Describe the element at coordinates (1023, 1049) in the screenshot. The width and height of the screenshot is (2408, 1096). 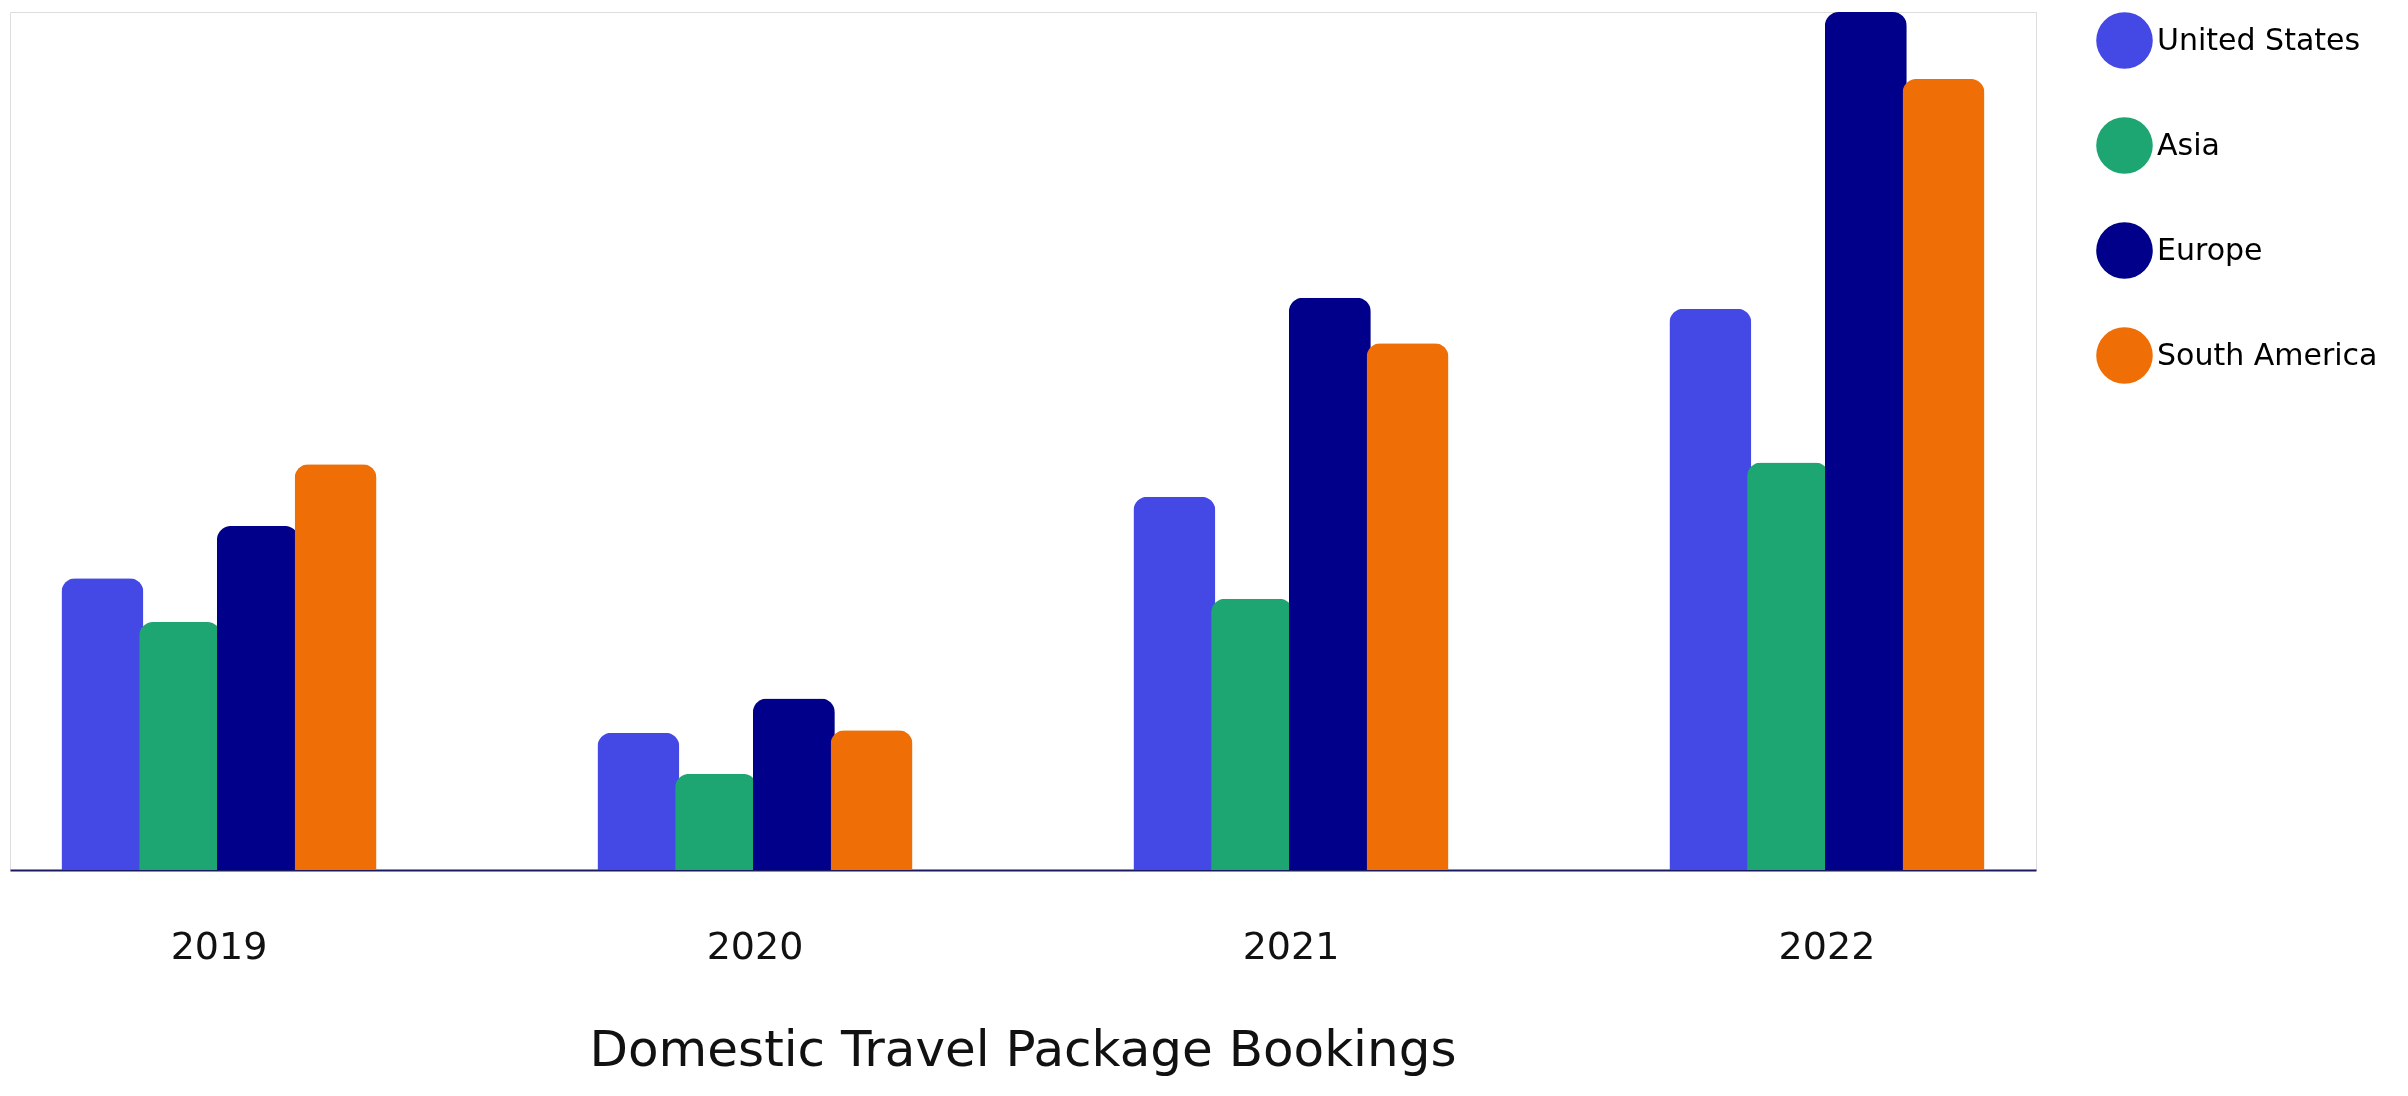
I see `text: Domestic Travel Package Bookings` at that location.